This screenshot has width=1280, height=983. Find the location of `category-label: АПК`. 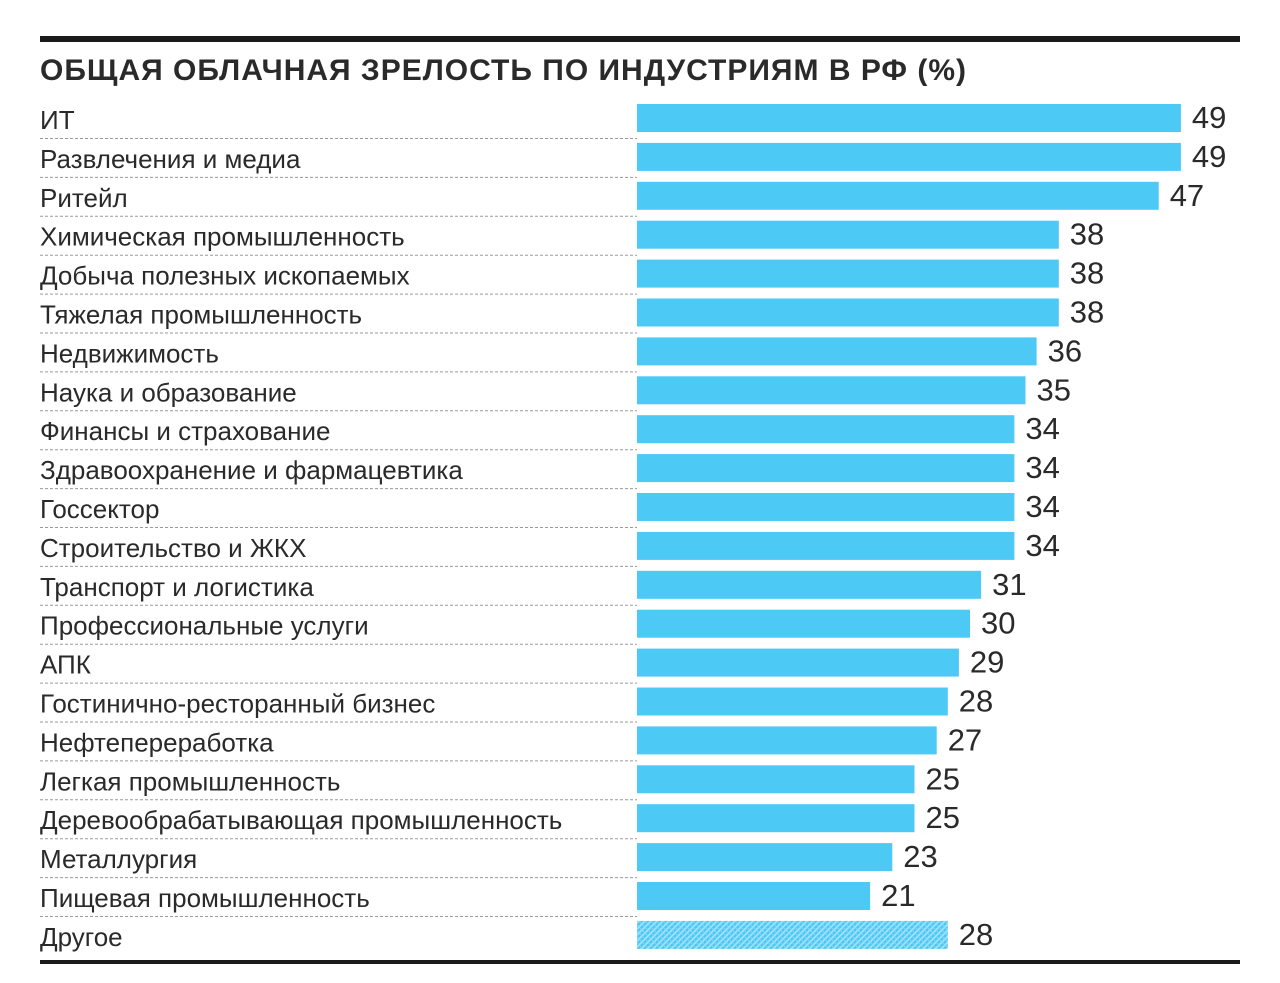

category-label: АПК is located at coordinates (65, 665).